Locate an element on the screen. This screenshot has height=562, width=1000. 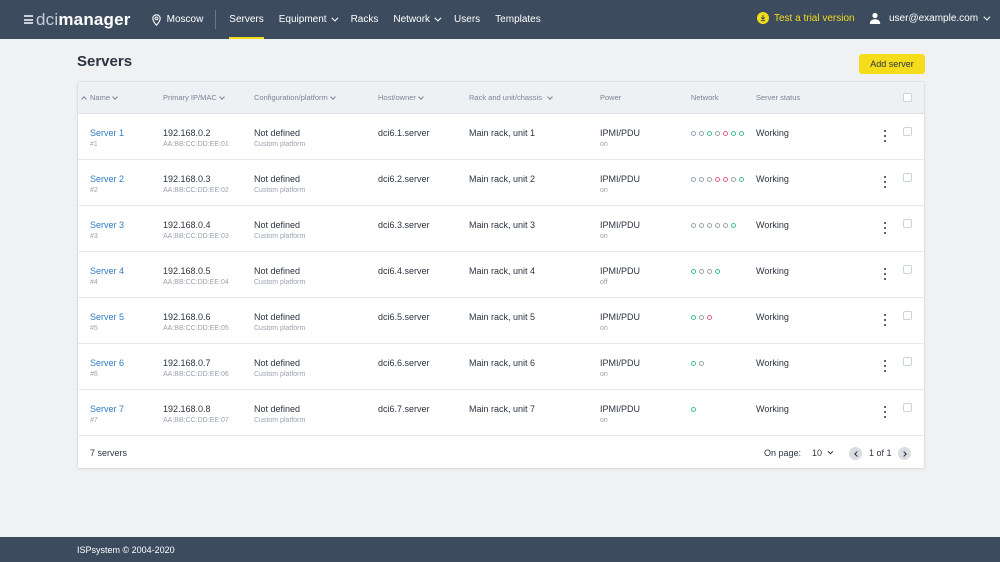
platform: Custom platform is located at coordinates (280, 144).